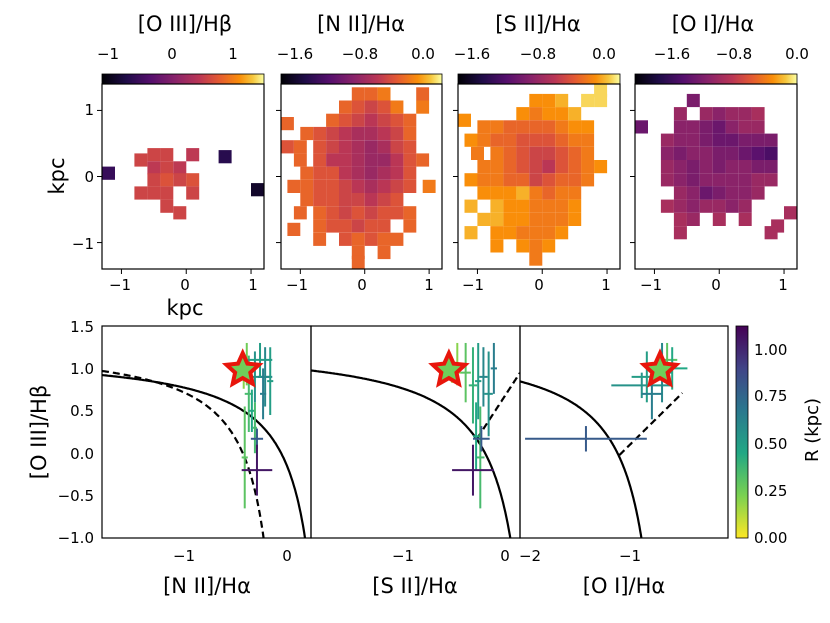 The height and width of the screenshot is (623, 830). Describe the element at coordinates (297, 285) in the screenshot. I see `x-tick: −1` at that location.